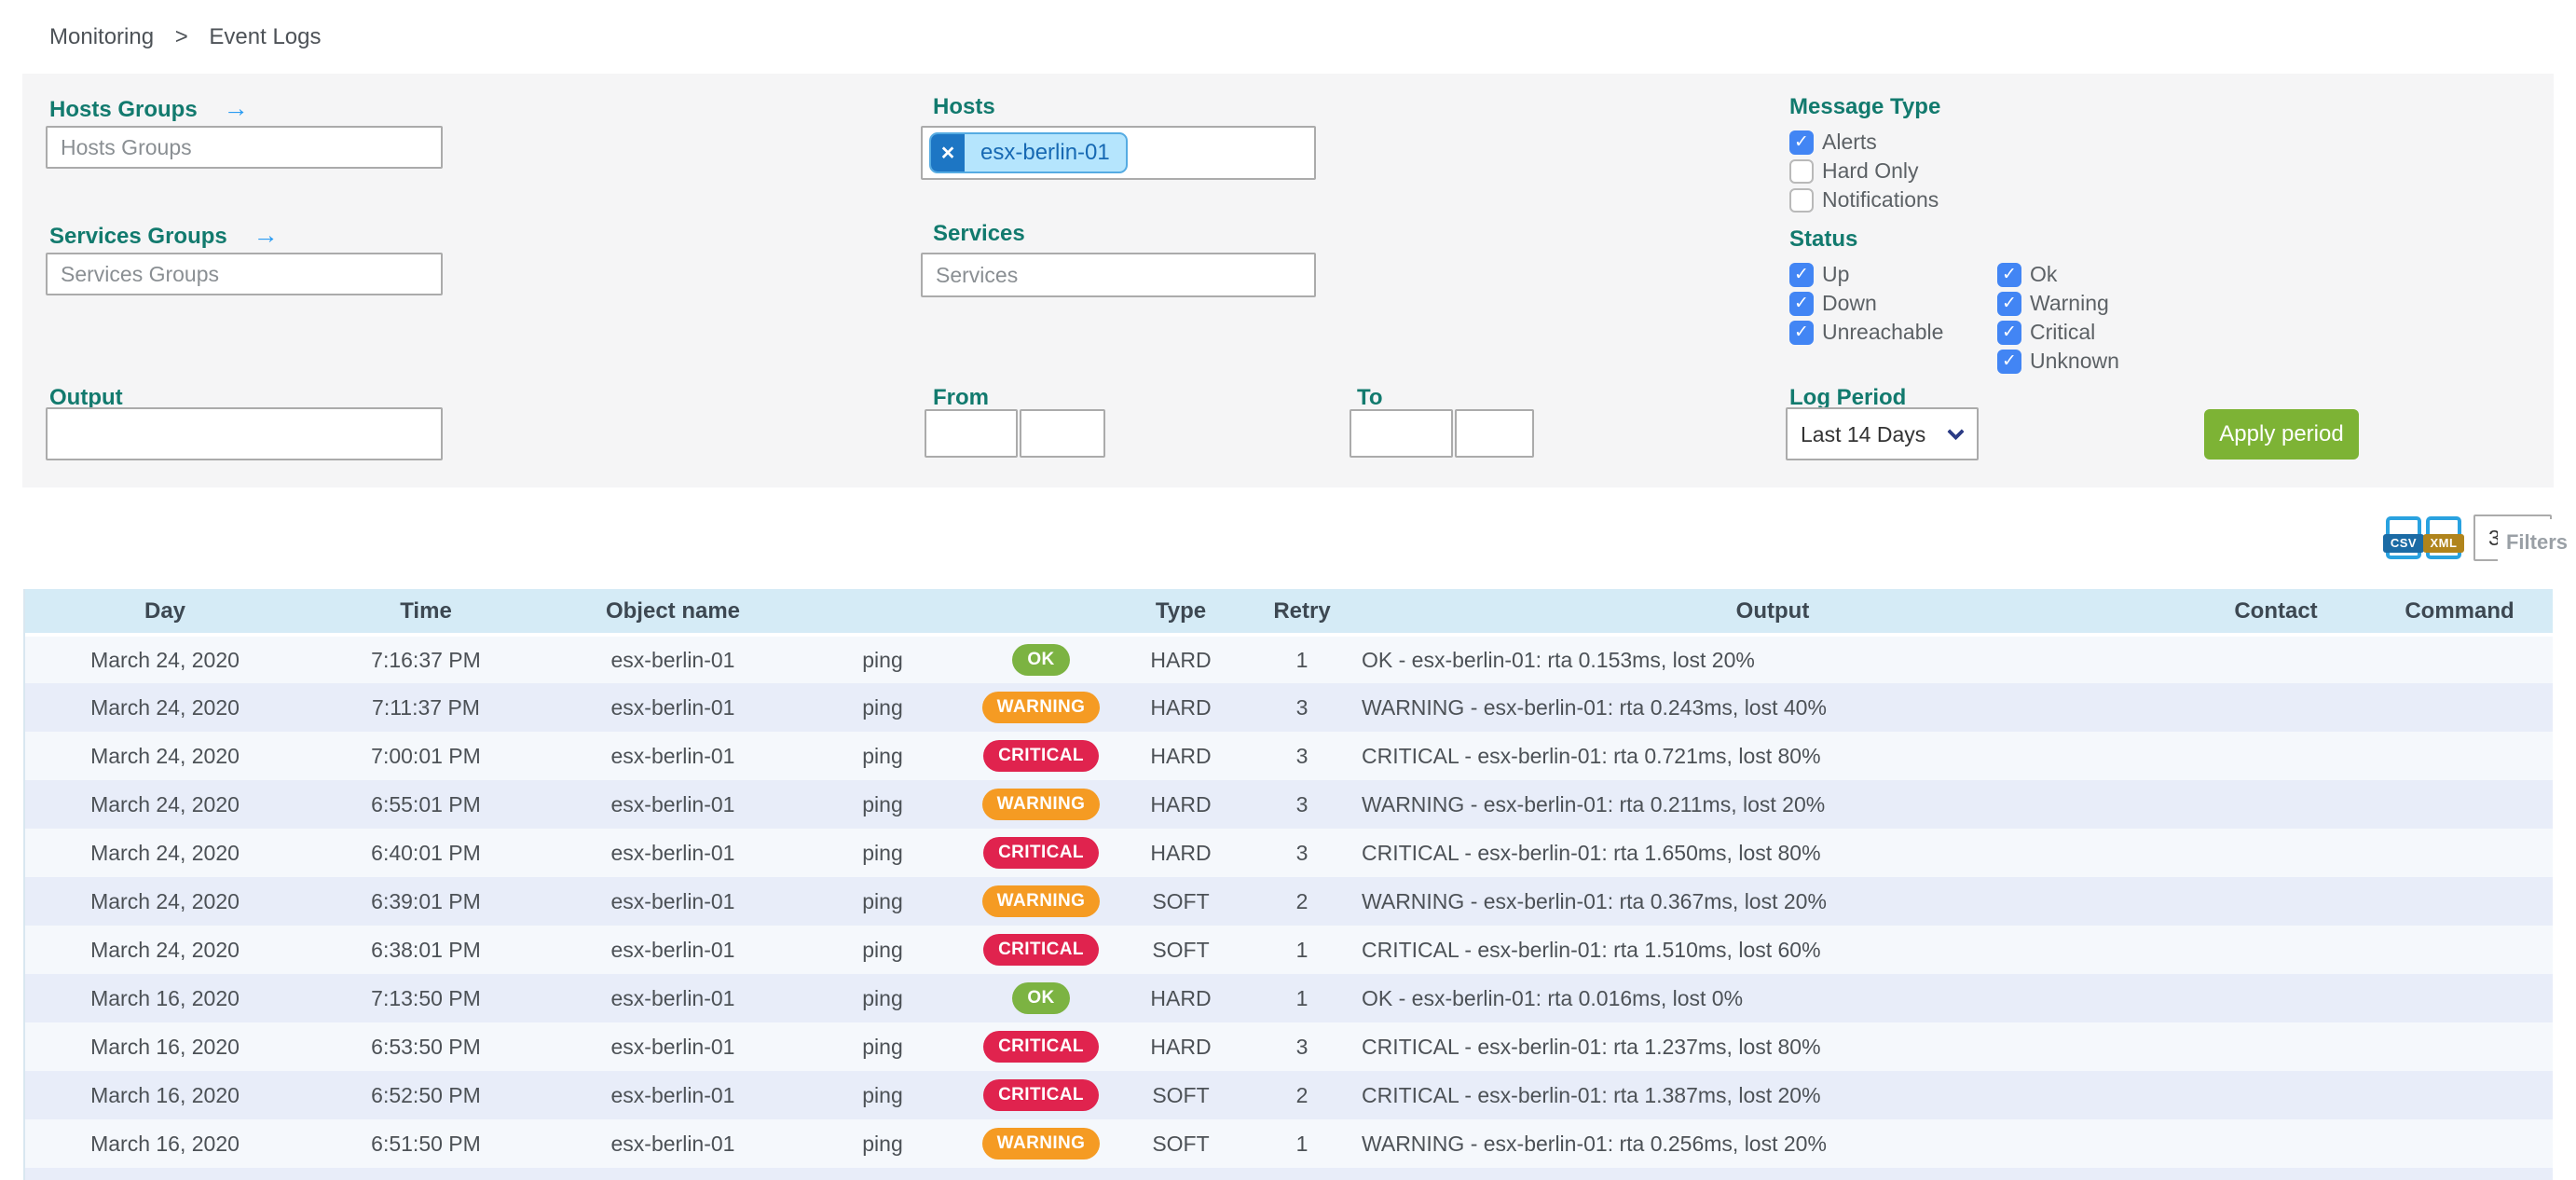 The image size is (2576, 1180). I want to click on output-label: Output, so click(86, 397).